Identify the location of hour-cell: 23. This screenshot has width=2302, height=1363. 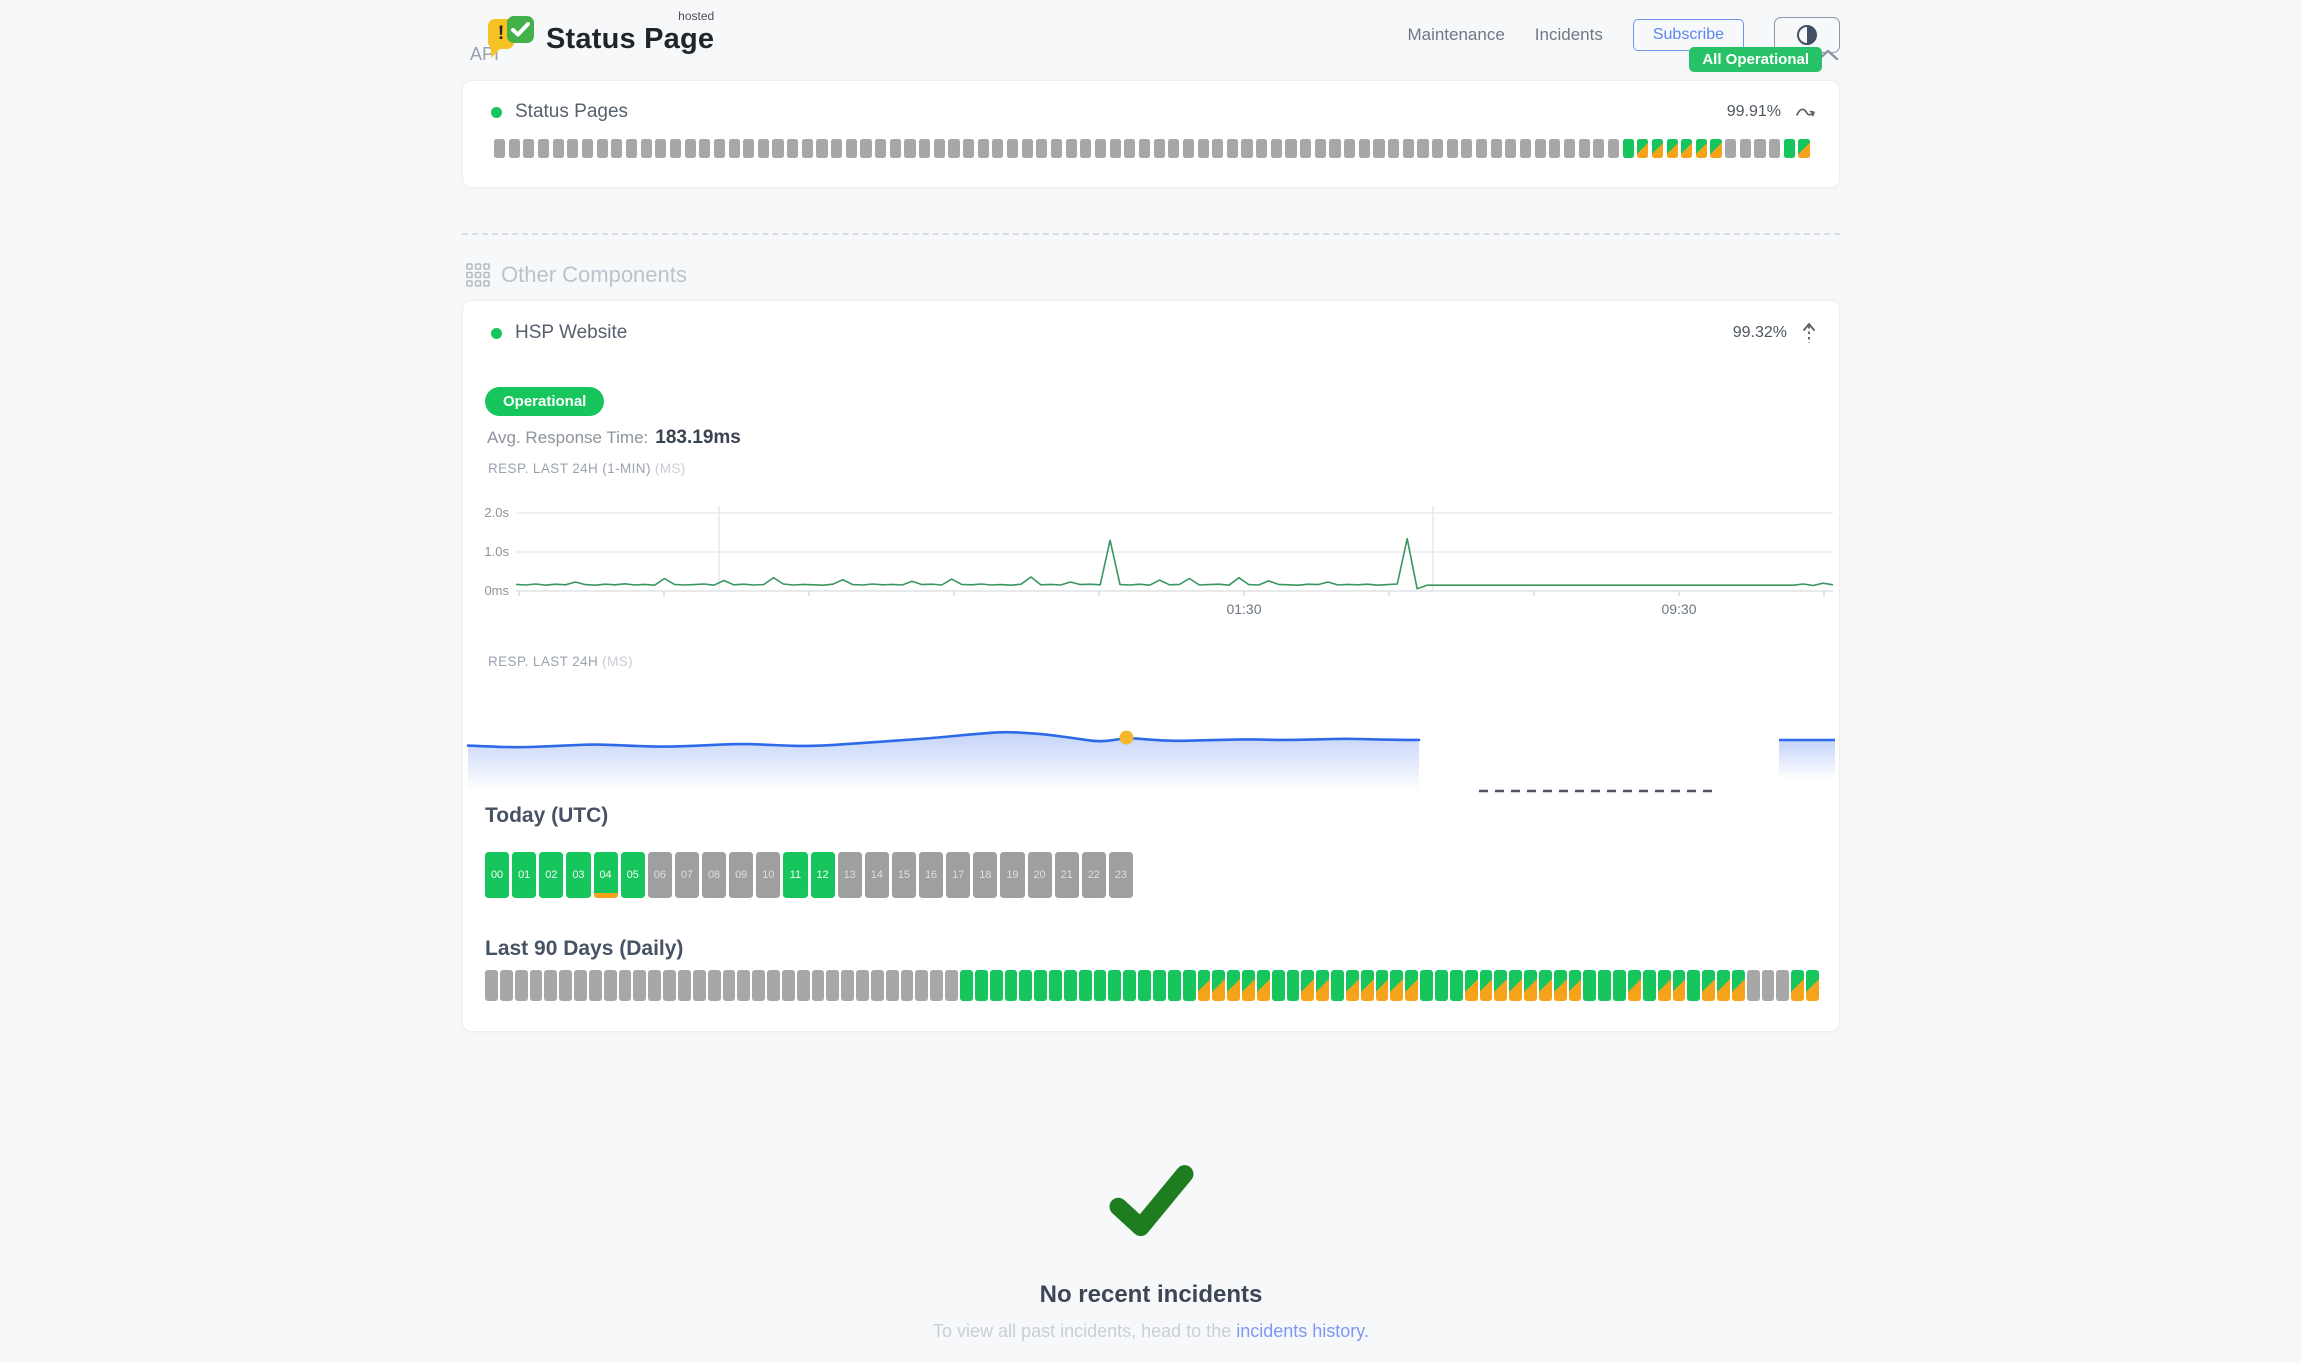
(1120, 875).